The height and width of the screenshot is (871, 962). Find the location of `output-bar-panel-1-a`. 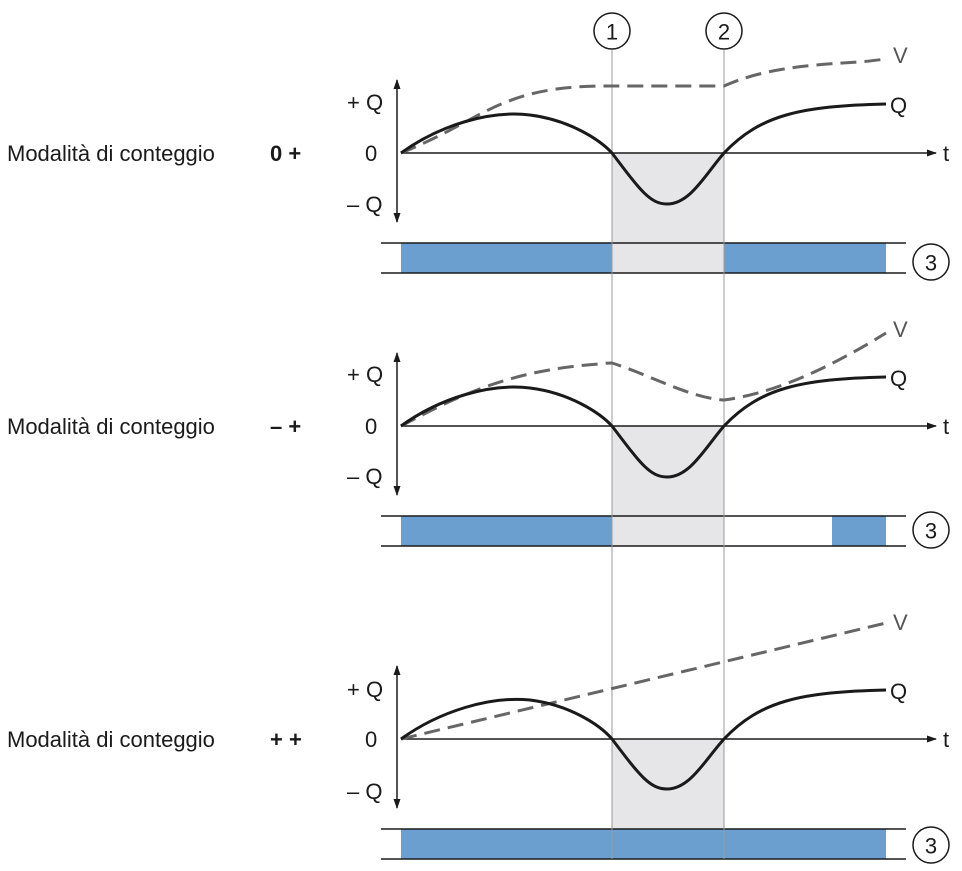

output-bar-panel-1-a is located at coordinates (506, 258).